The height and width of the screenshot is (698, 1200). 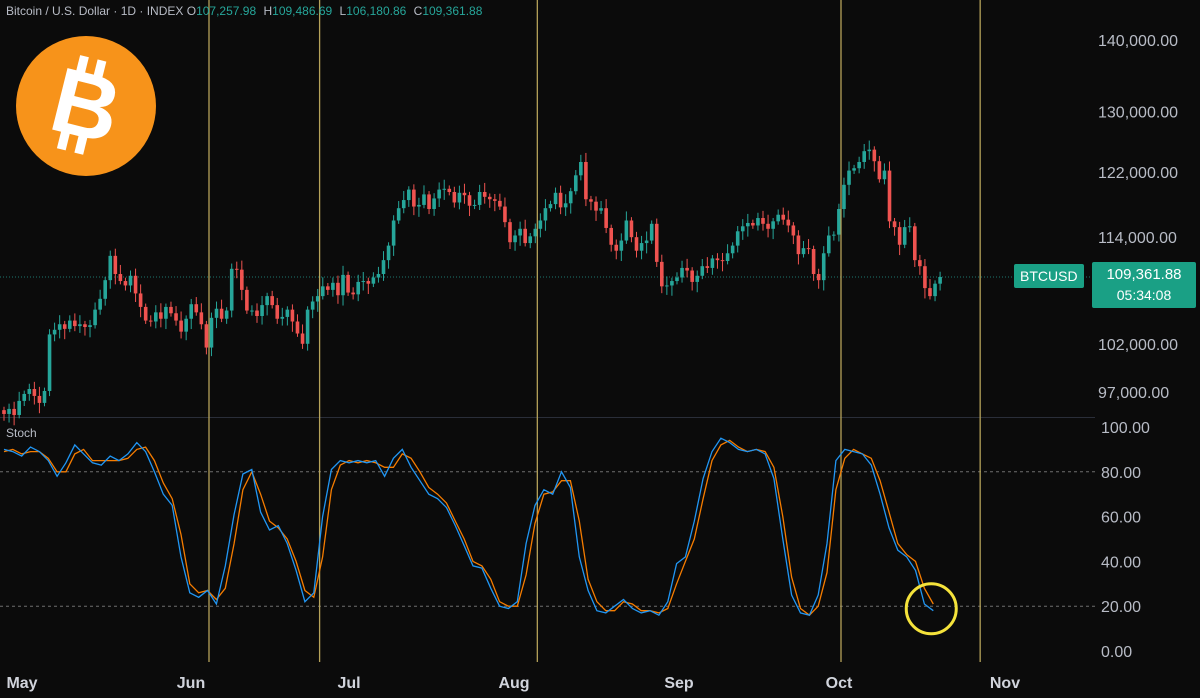 I want to click on bitcoin-logo-icon: B, so click(x=86, y=106).